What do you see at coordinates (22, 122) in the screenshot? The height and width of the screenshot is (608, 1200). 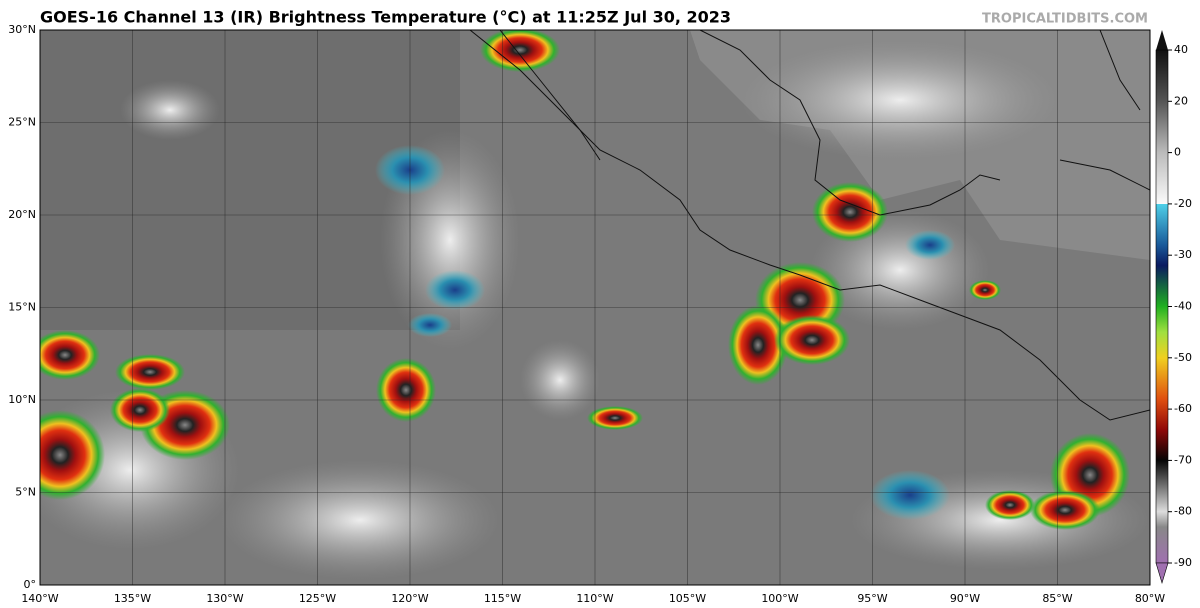 I see `latitude-label: 25°N` at bounding box center [22, 122].